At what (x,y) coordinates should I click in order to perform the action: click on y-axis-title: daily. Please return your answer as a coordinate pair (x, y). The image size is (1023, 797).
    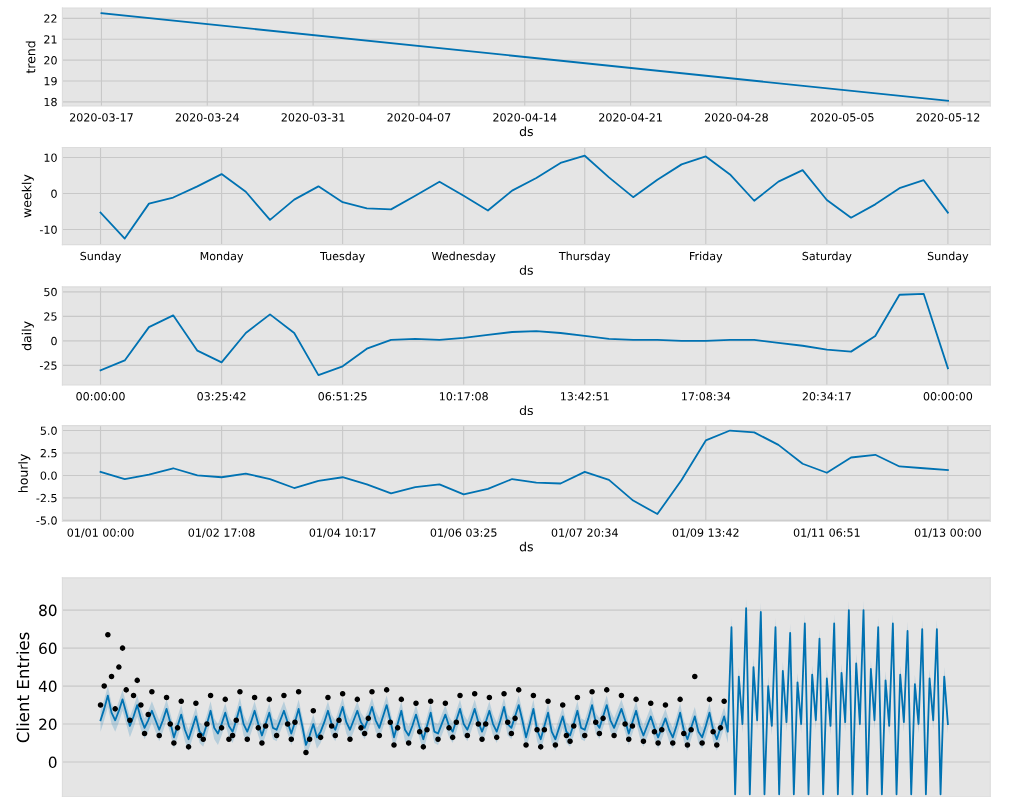
    Looking at the image, I should click on (27, 336).